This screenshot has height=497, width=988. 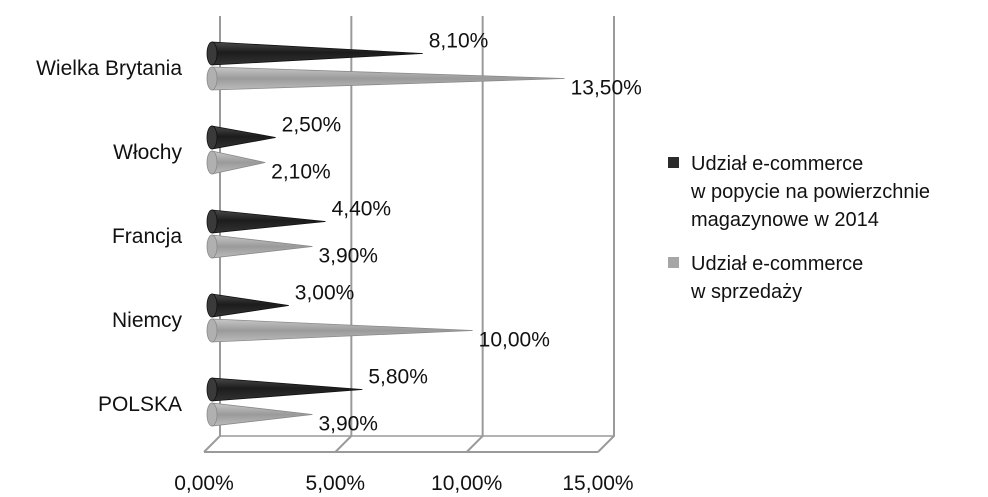 What do you see at coordinates (109, 236) in the screenshot?
I see `category-labels: Wielka Brytania Włochy Francja Niemcy POLSKA` at bounding box center [109, 236].